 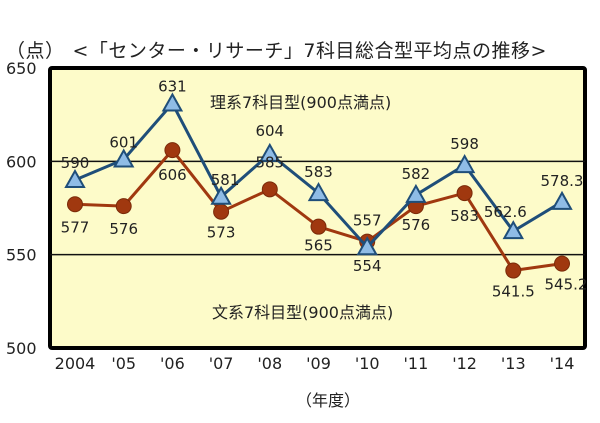 What do you see at coordinates (75, 163) in the screenshot?
I see `data-label: 590` at bounding box center [75, 163].